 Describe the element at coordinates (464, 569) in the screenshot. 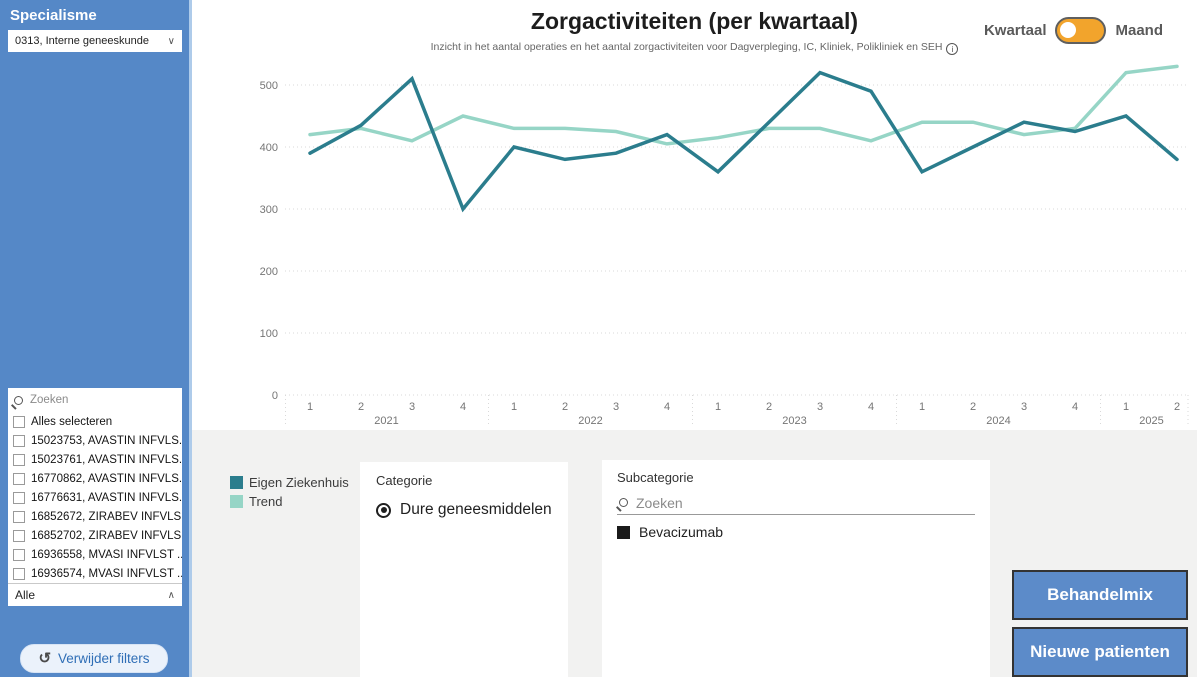

I see `categorie-panel: Categorie Dure geneesmiddelen` at that location.